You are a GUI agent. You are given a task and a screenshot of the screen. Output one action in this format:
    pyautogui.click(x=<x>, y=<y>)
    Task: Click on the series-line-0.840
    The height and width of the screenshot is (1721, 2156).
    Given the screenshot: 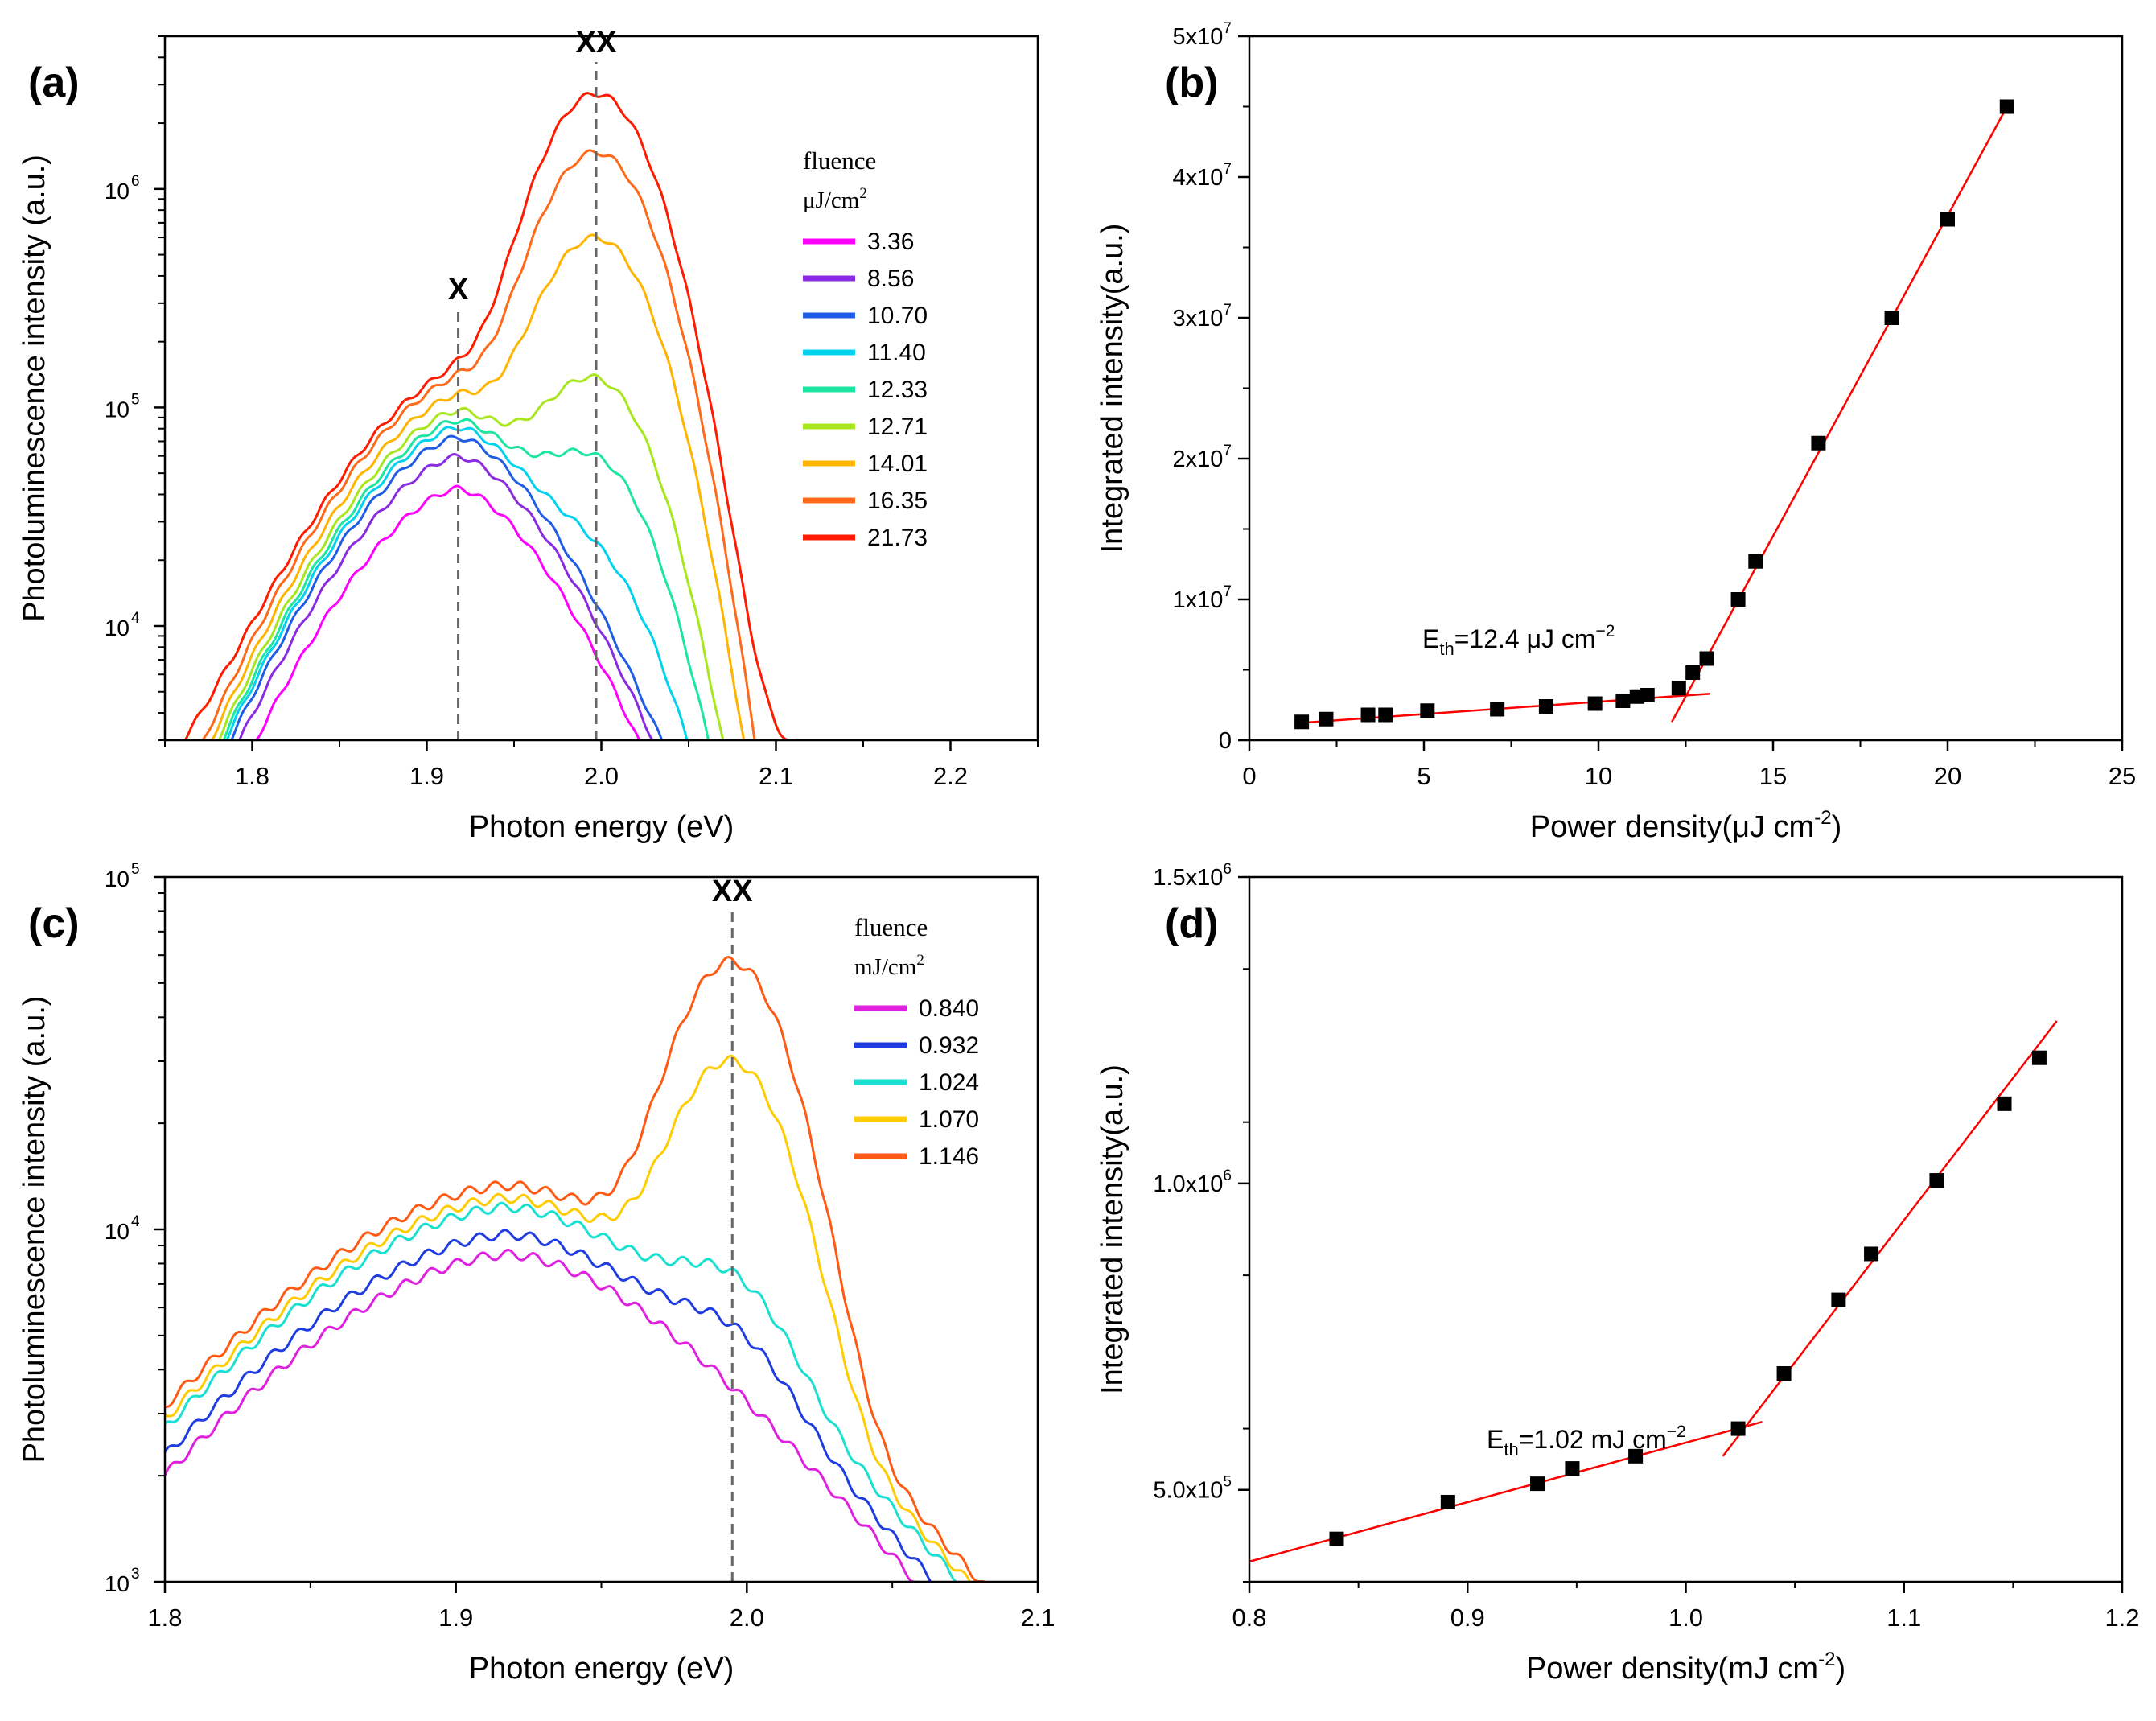 What is the action you would take?
    pyautogui.click(x=543, y=1415)
    